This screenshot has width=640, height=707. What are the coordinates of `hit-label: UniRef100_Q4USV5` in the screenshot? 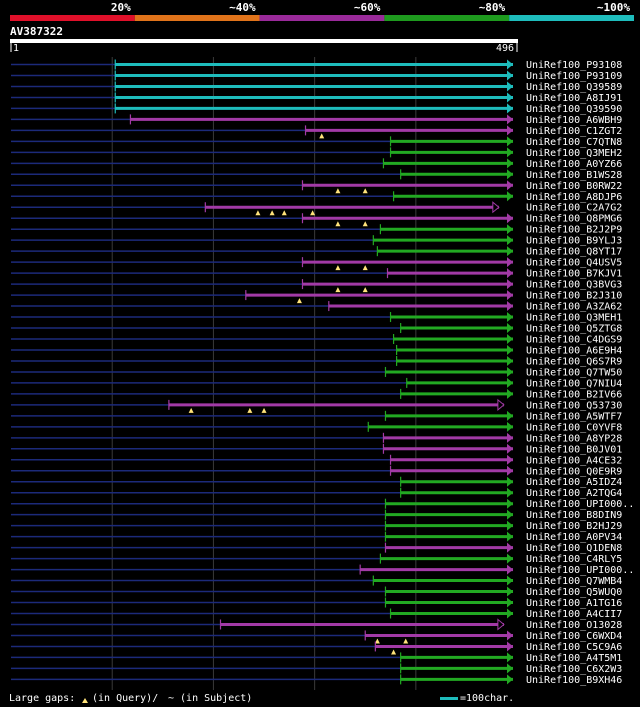 It's located at (574, 263).